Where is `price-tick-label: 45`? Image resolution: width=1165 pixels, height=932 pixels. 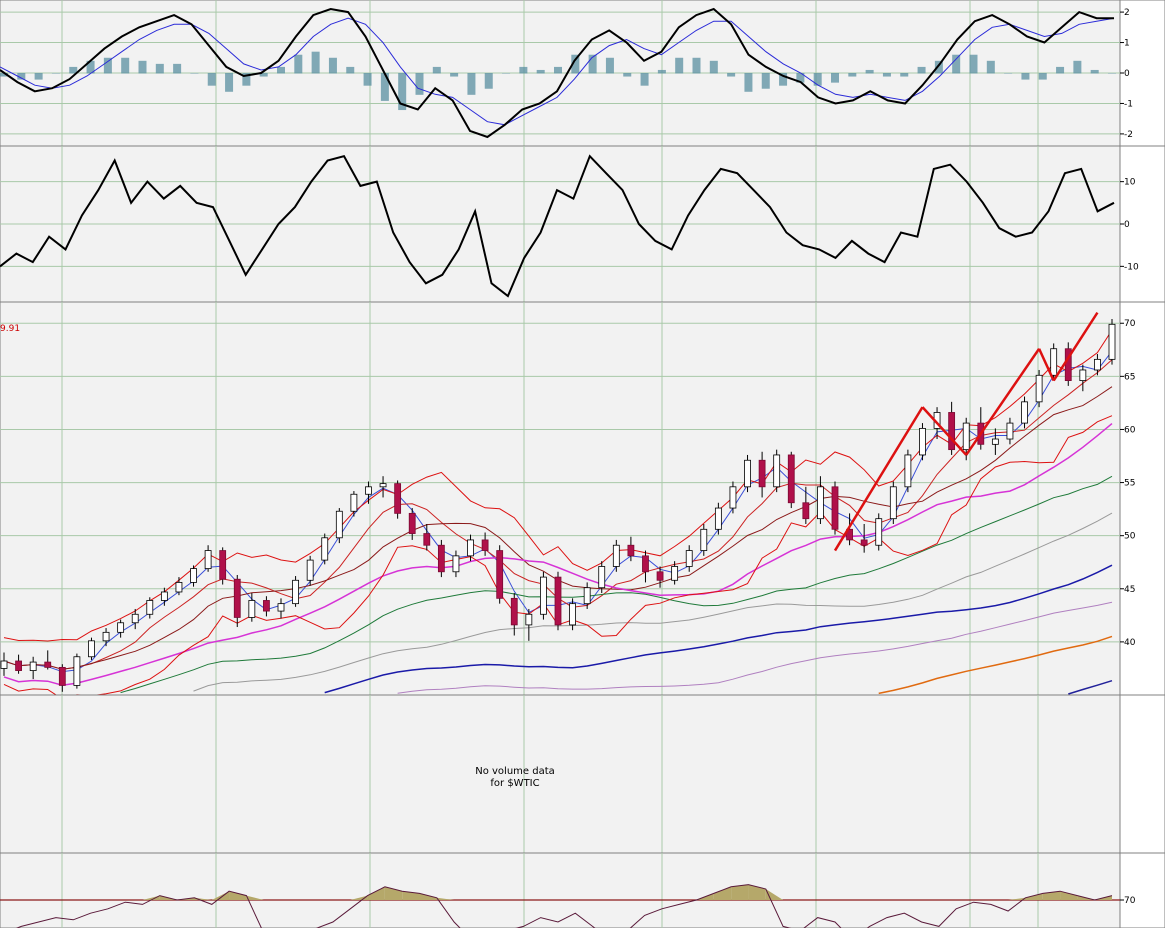
price-tick-label: 45 is located at coordinates (1129, 590).